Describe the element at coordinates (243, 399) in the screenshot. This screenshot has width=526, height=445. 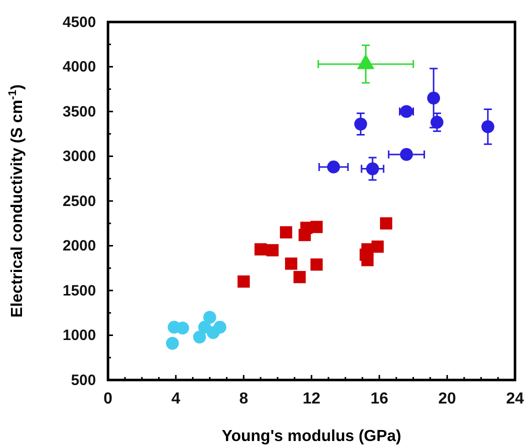
I see `x-tick-label: 8` at that location.